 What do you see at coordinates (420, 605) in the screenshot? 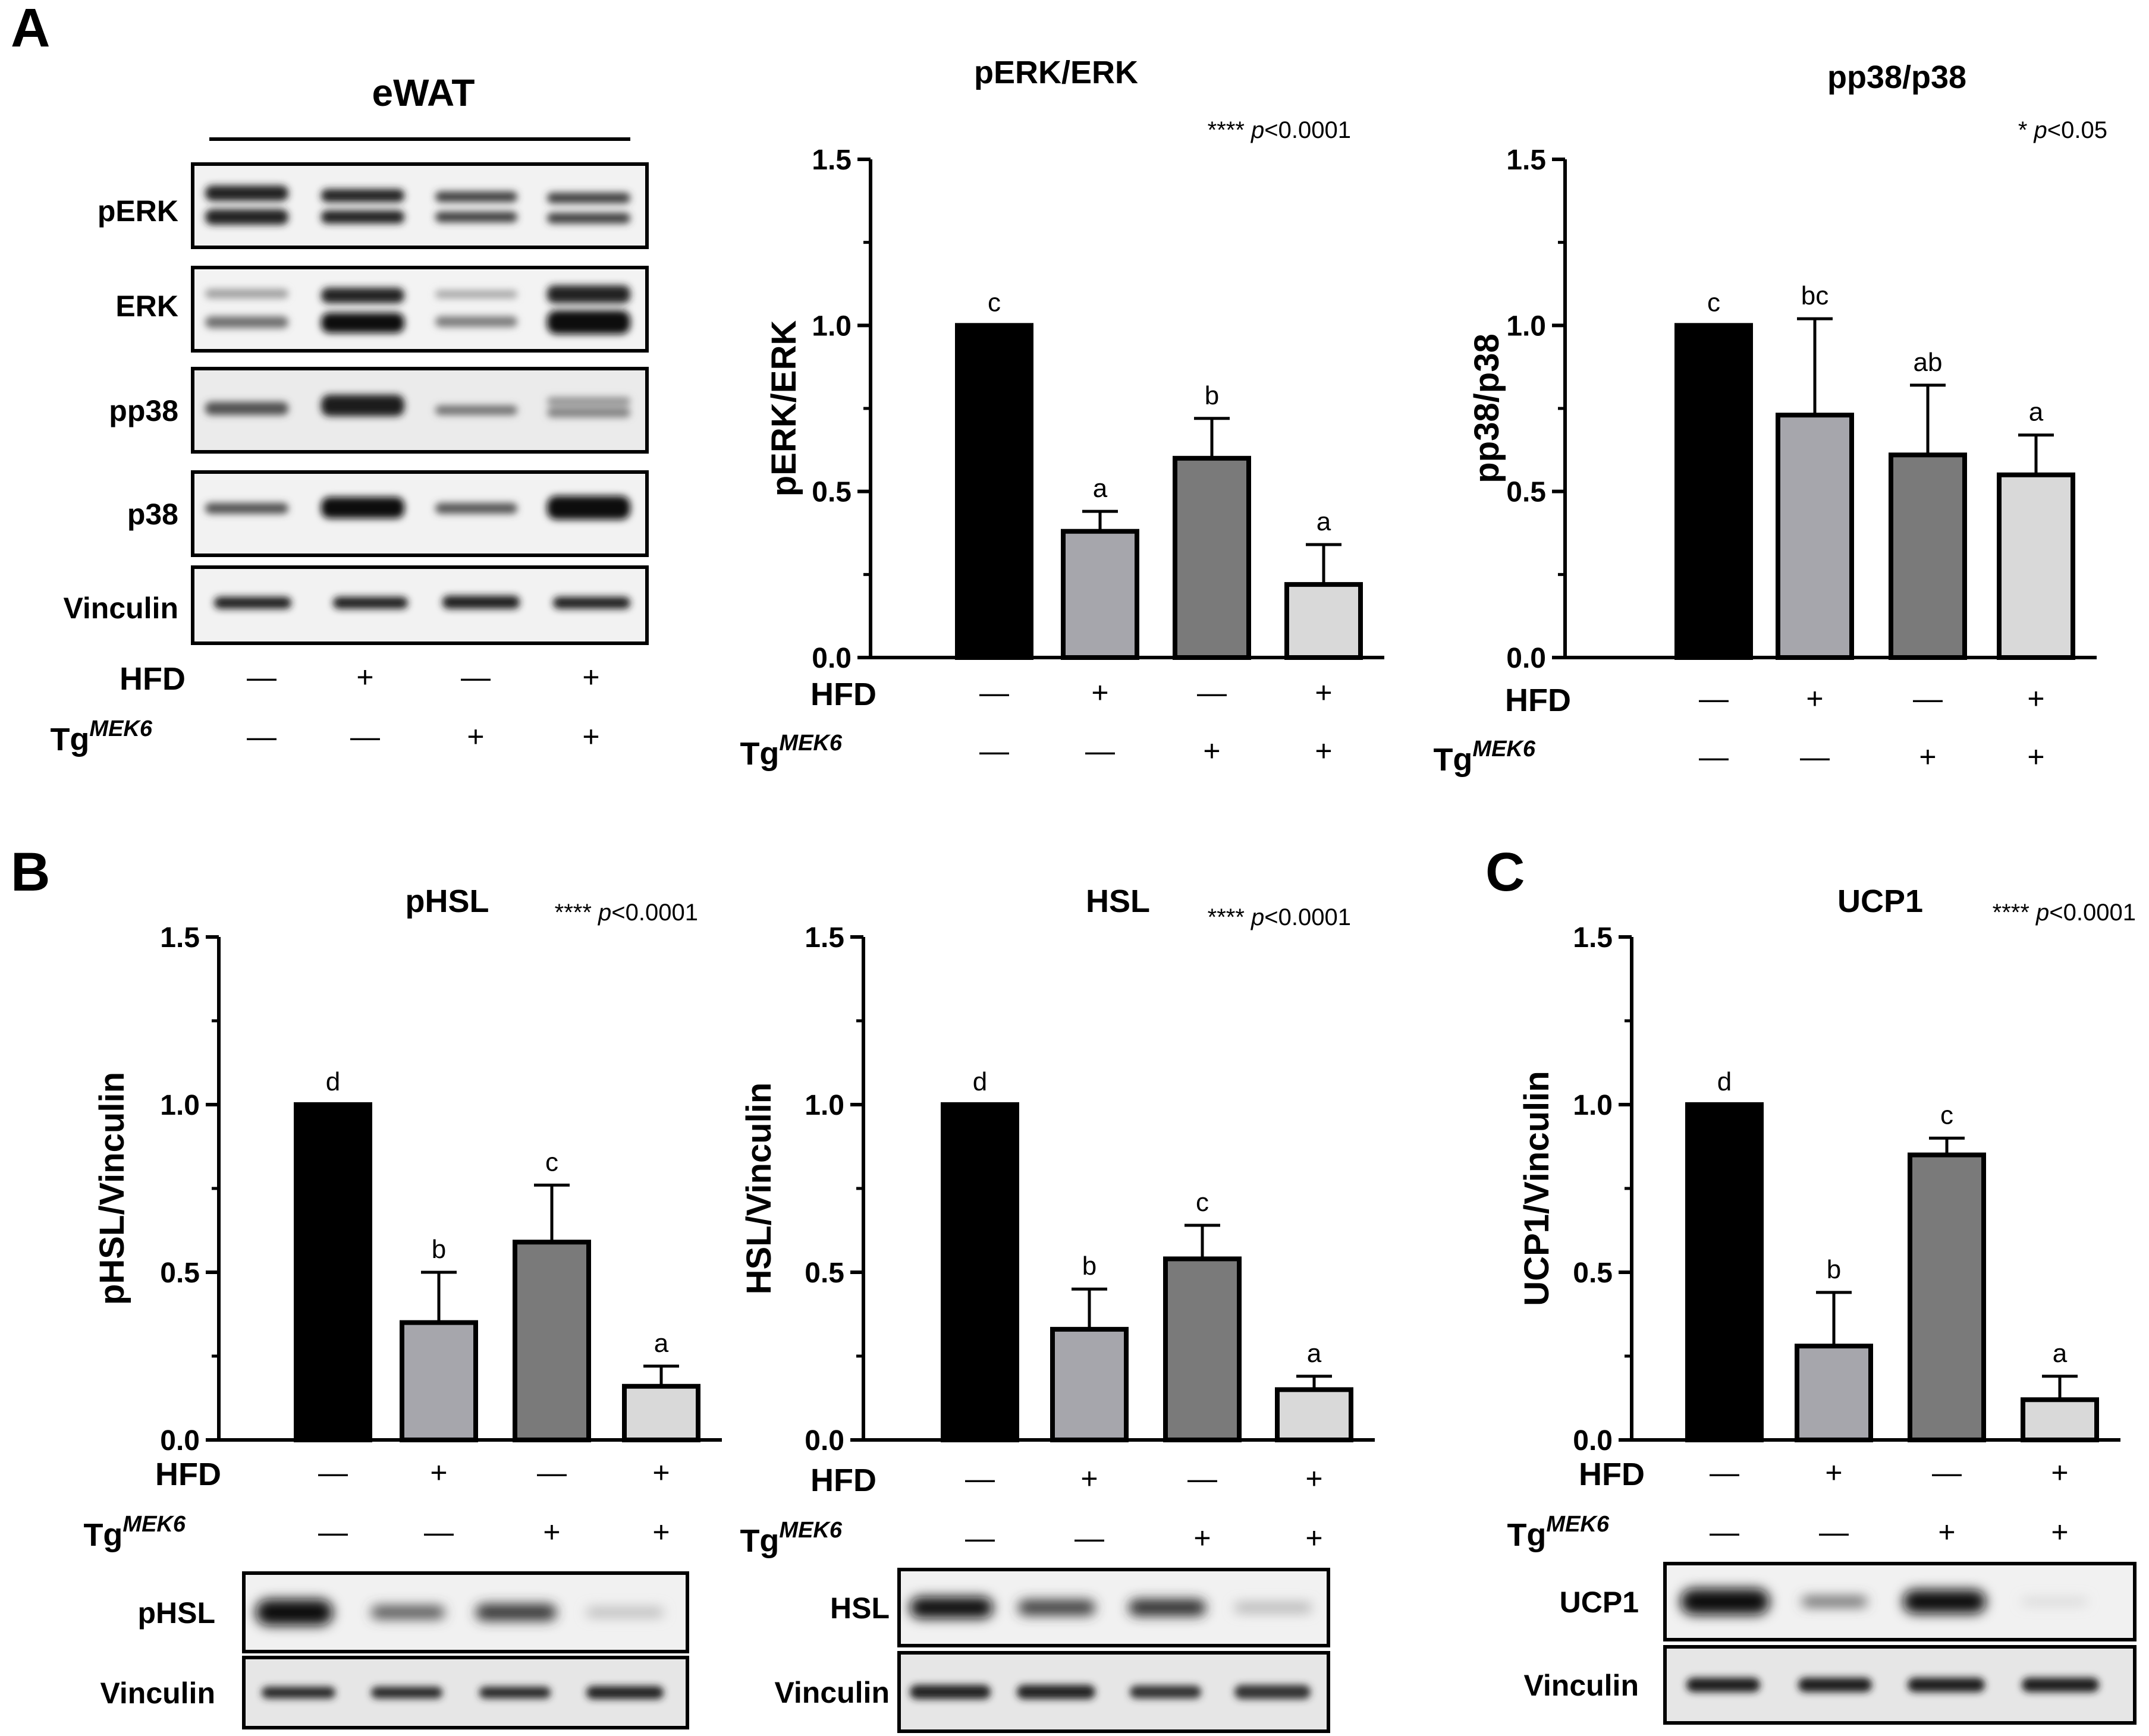
I see `blot-box-vinculin-a` at bounding box center [420, 605].